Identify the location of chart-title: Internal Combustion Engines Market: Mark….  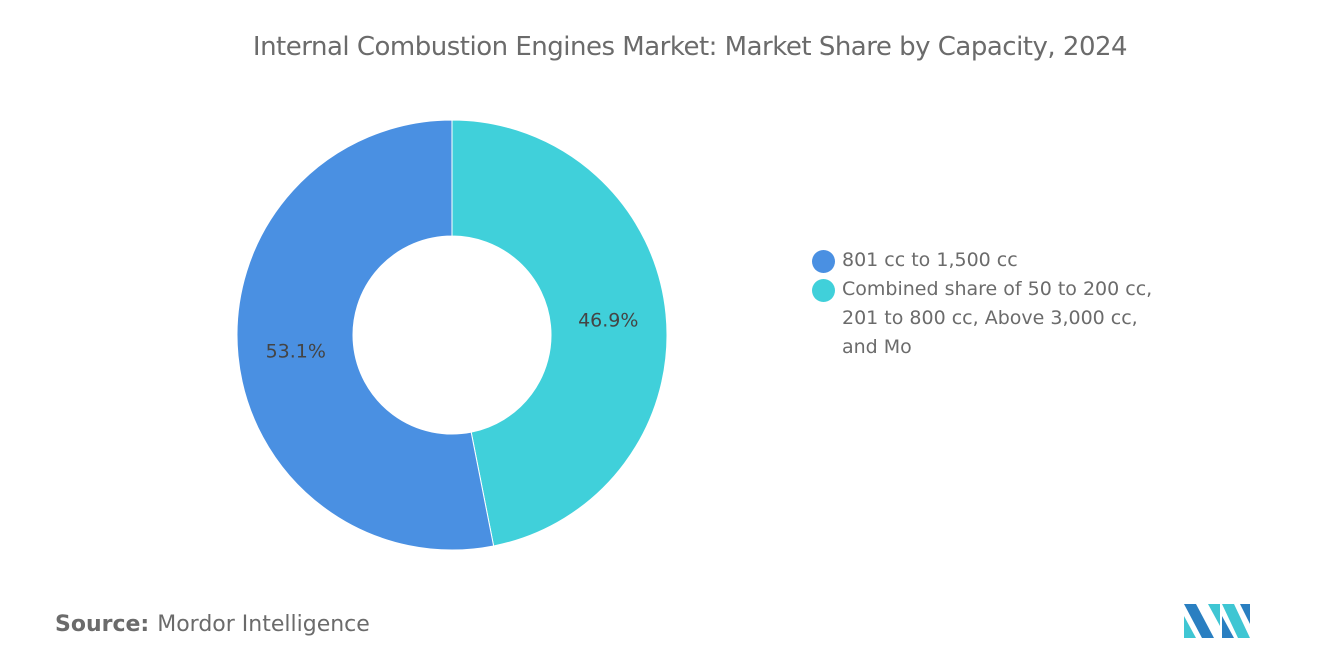
(690, 47).